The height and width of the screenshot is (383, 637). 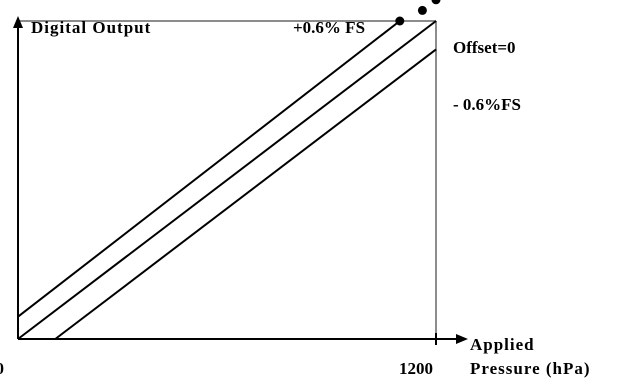 What do you see at coordinates (416, 368) in the screenshot?
I see `x-tick-label-max: 1200` at bounding box center [416, 368].